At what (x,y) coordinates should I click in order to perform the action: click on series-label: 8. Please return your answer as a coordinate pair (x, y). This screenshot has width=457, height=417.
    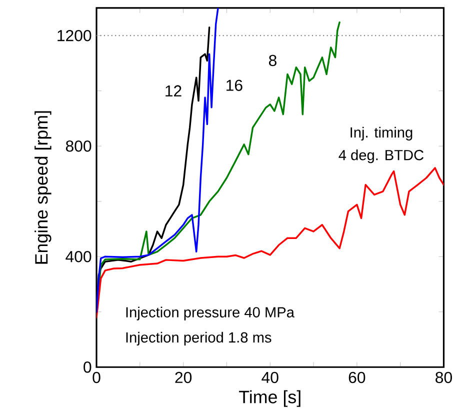
    Looking at the image, I should click on (272, 60).